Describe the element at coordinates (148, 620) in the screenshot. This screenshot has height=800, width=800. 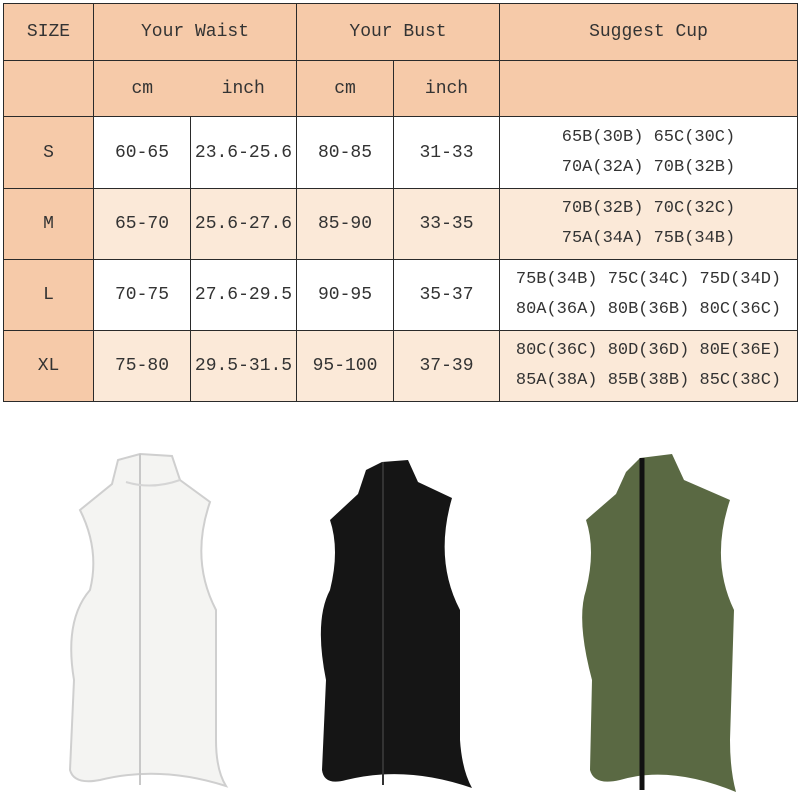
I see `white-zip-vest-icon` at that location.